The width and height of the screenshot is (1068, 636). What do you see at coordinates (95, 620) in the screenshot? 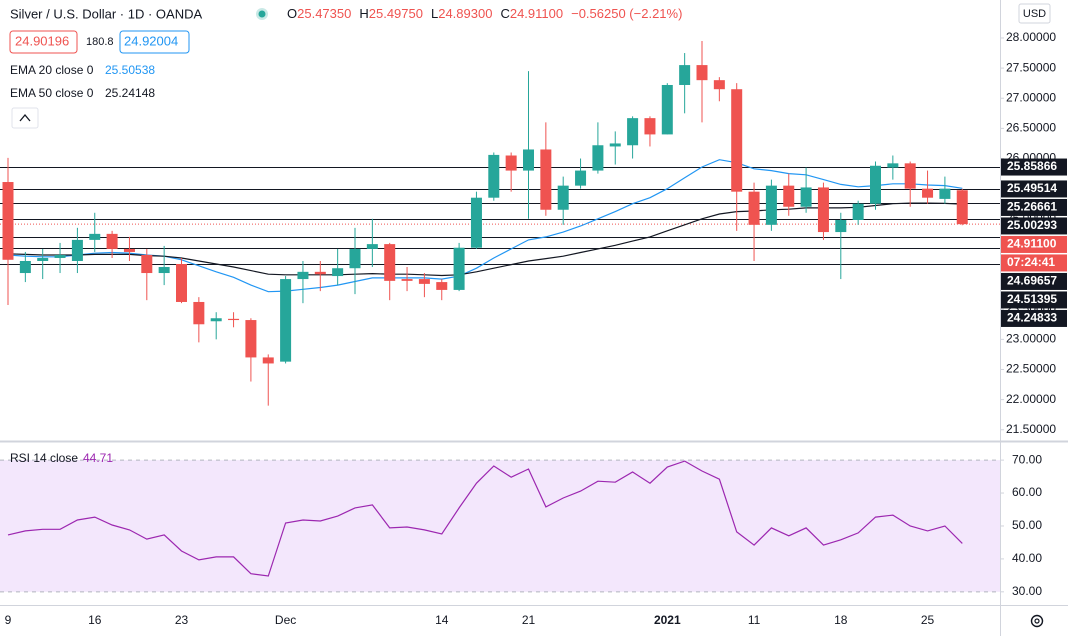
I see `x-tick-label: 16` at bounding box center [95, 620].